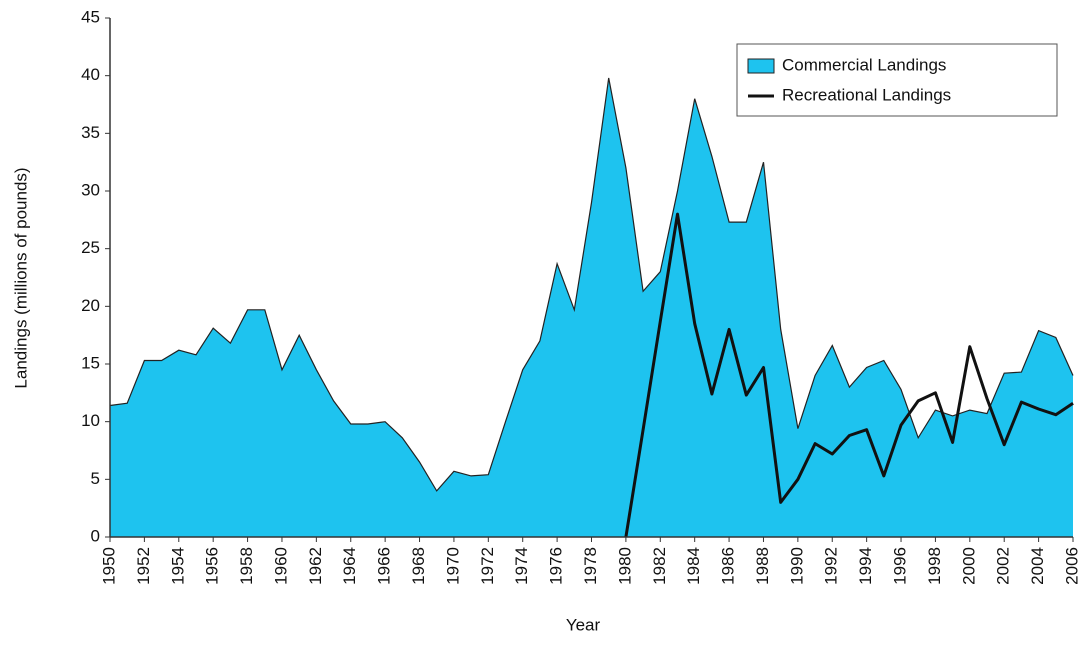 Image resolution: width=1084 pixels, height=645 pixels. Describe the element at coordinates (315, 566) in the screenshot. I see `x-tick-label: 1962` at that location.